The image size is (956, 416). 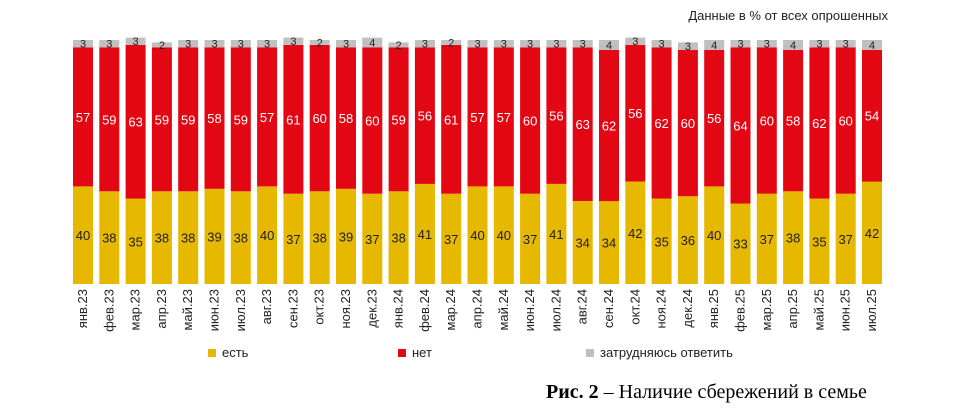 I want to click on data-label-no-28: 62, so click(x=819, y=123).